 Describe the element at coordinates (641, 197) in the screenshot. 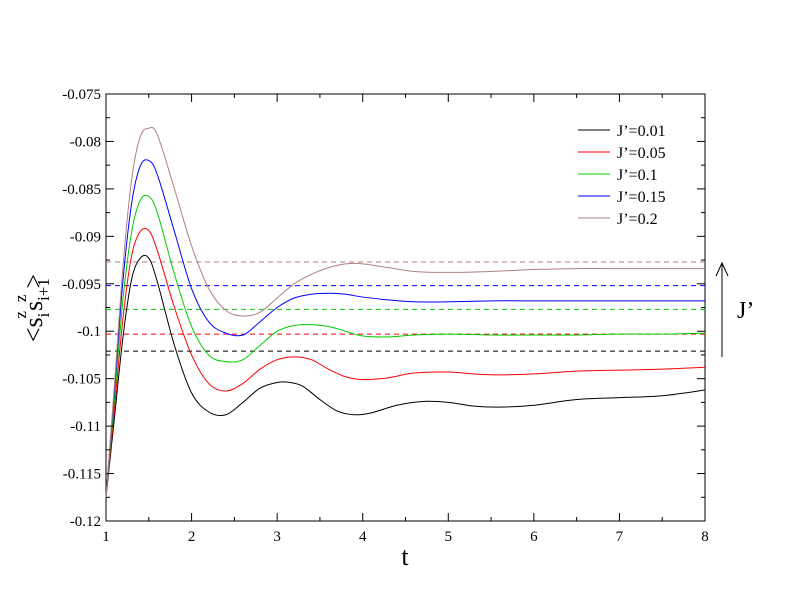

I see `legend-label-3: J’=0.15` at that location.